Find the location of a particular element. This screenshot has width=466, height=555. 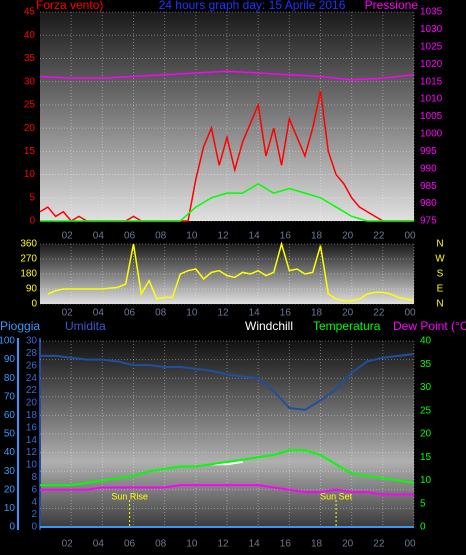

y-tick-label: 995 is located at coordinates (428, 151).